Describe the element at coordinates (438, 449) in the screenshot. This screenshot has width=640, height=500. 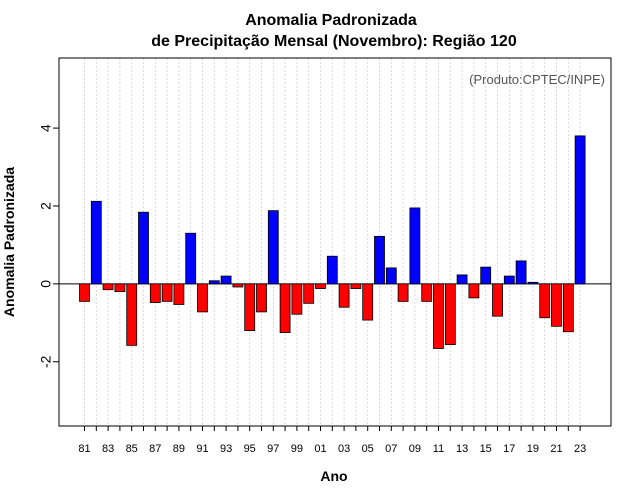
I see `x-tick-label: 11` at that location.